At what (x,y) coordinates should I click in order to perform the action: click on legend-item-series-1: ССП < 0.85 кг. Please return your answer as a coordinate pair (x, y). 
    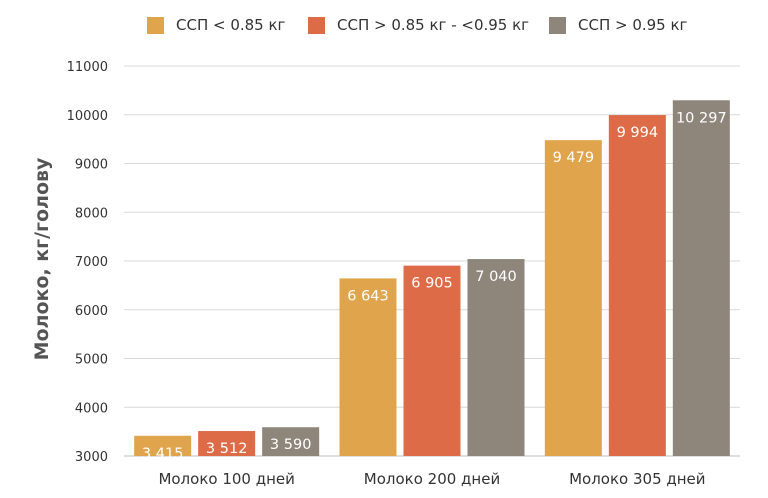
    Looking at the image, I should click on (216, 25).